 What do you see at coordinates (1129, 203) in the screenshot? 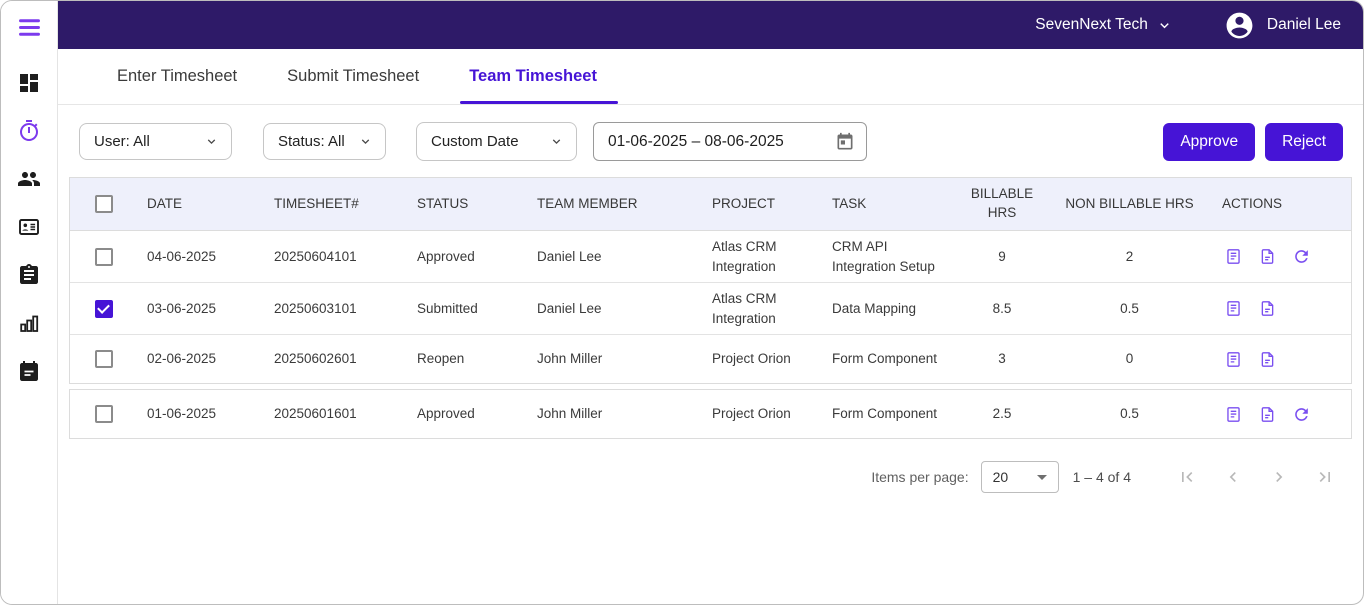
I see `column-header: NON BILLABLE HRS` at bounding box center [1129, 203].